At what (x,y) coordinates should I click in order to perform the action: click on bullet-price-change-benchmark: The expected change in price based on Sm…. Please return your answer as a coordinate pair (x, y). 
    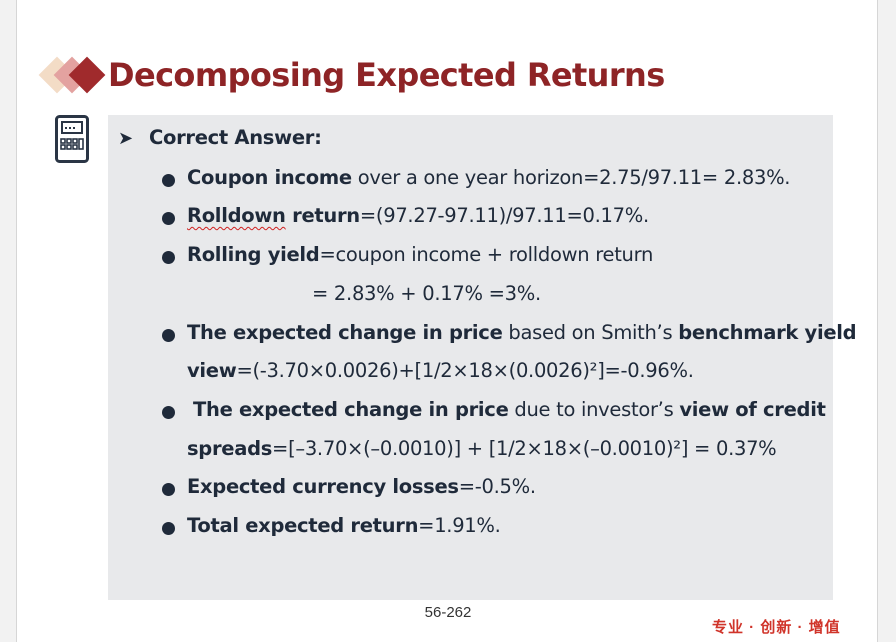
    Looking at the image, I should click on (522, 332).